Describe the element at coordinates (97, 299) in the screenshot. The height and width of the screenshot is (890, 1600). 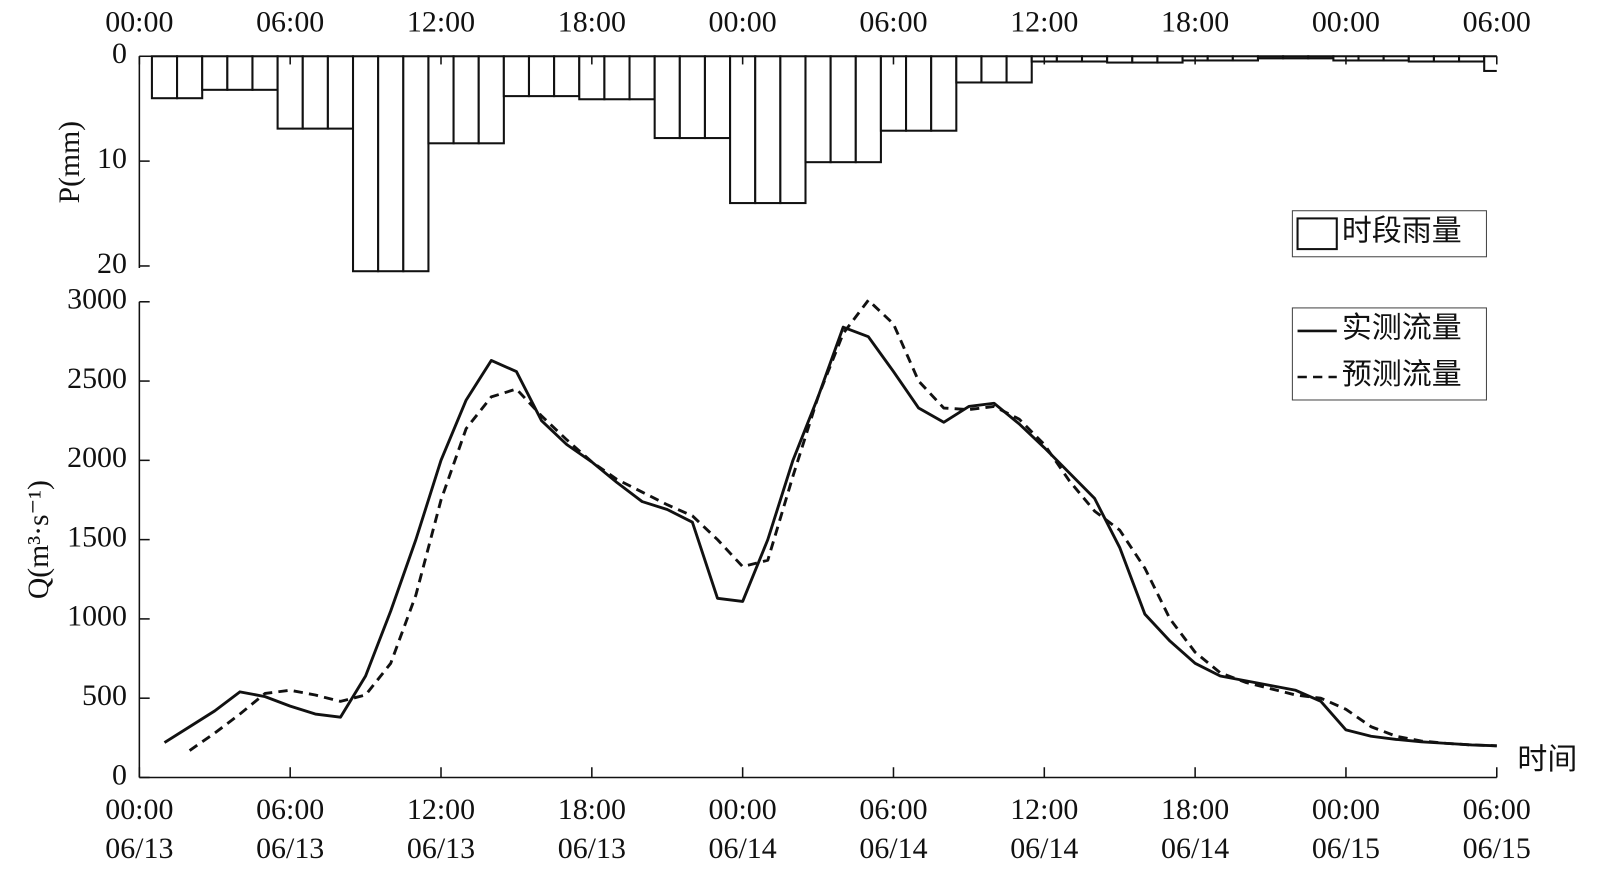
I see `y-tick-label: 3000` at that location.